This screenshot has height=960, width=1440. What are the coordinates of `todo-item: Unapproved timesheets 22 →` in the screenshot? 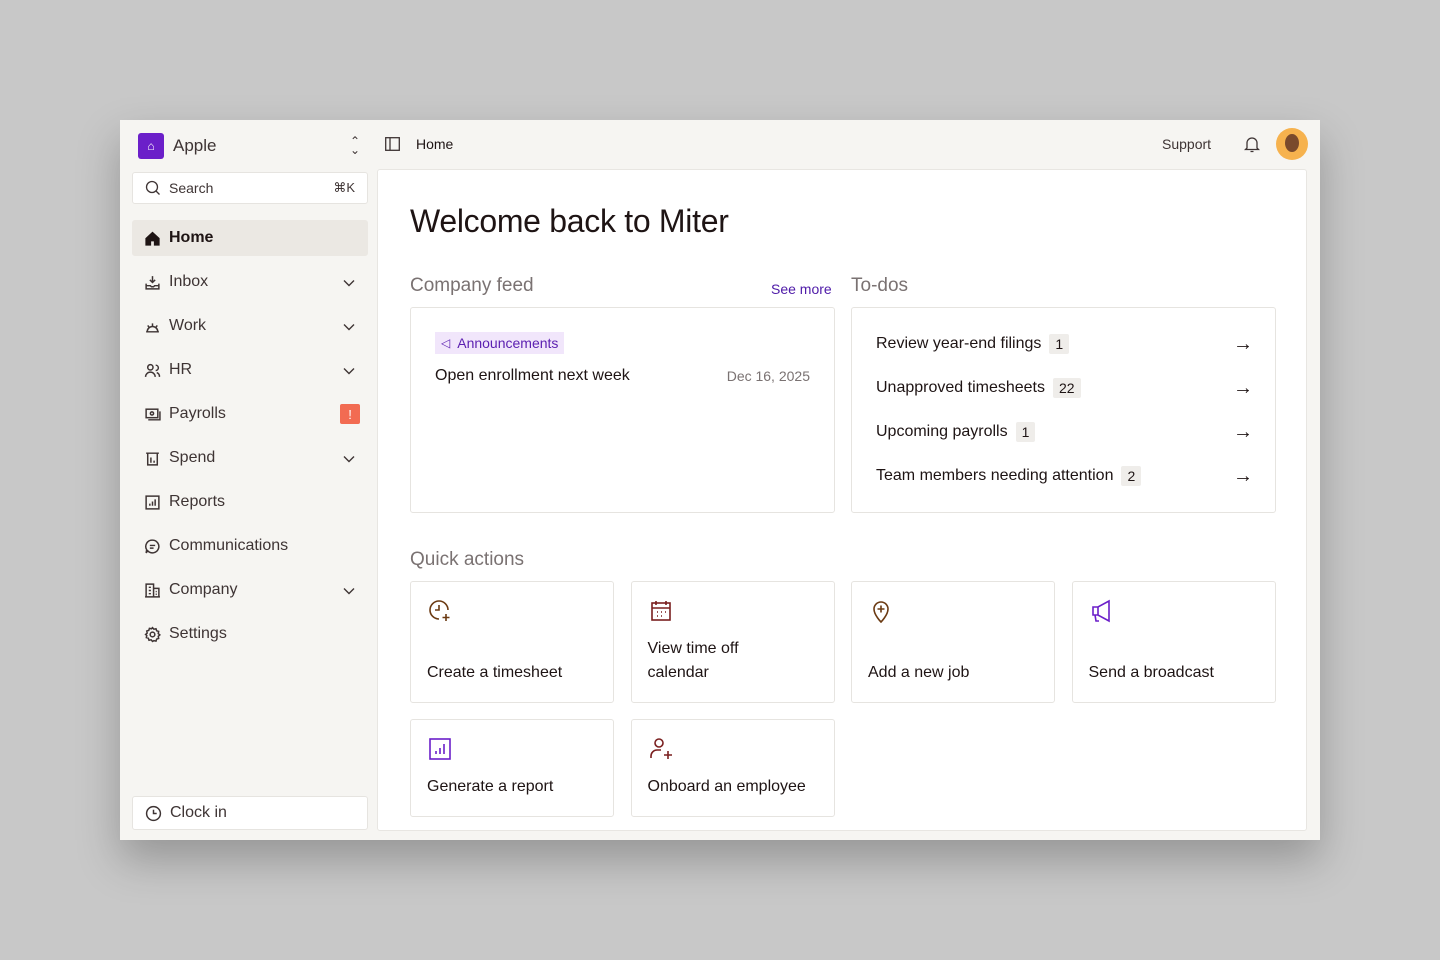 It's located at (1064, 387).